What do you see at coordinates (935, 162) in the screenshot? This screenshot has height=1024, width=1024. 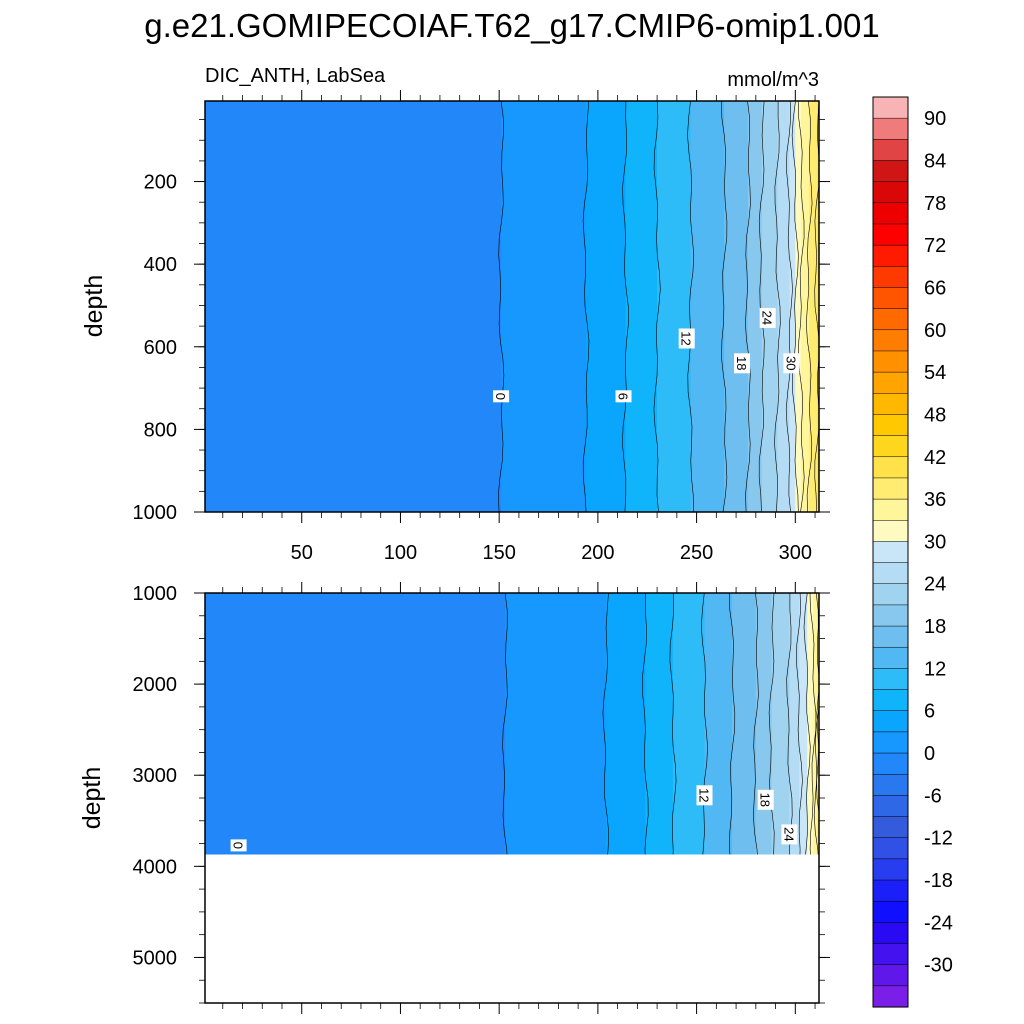 I see `colorbar-label: 84` at bounding box center [935, 162].